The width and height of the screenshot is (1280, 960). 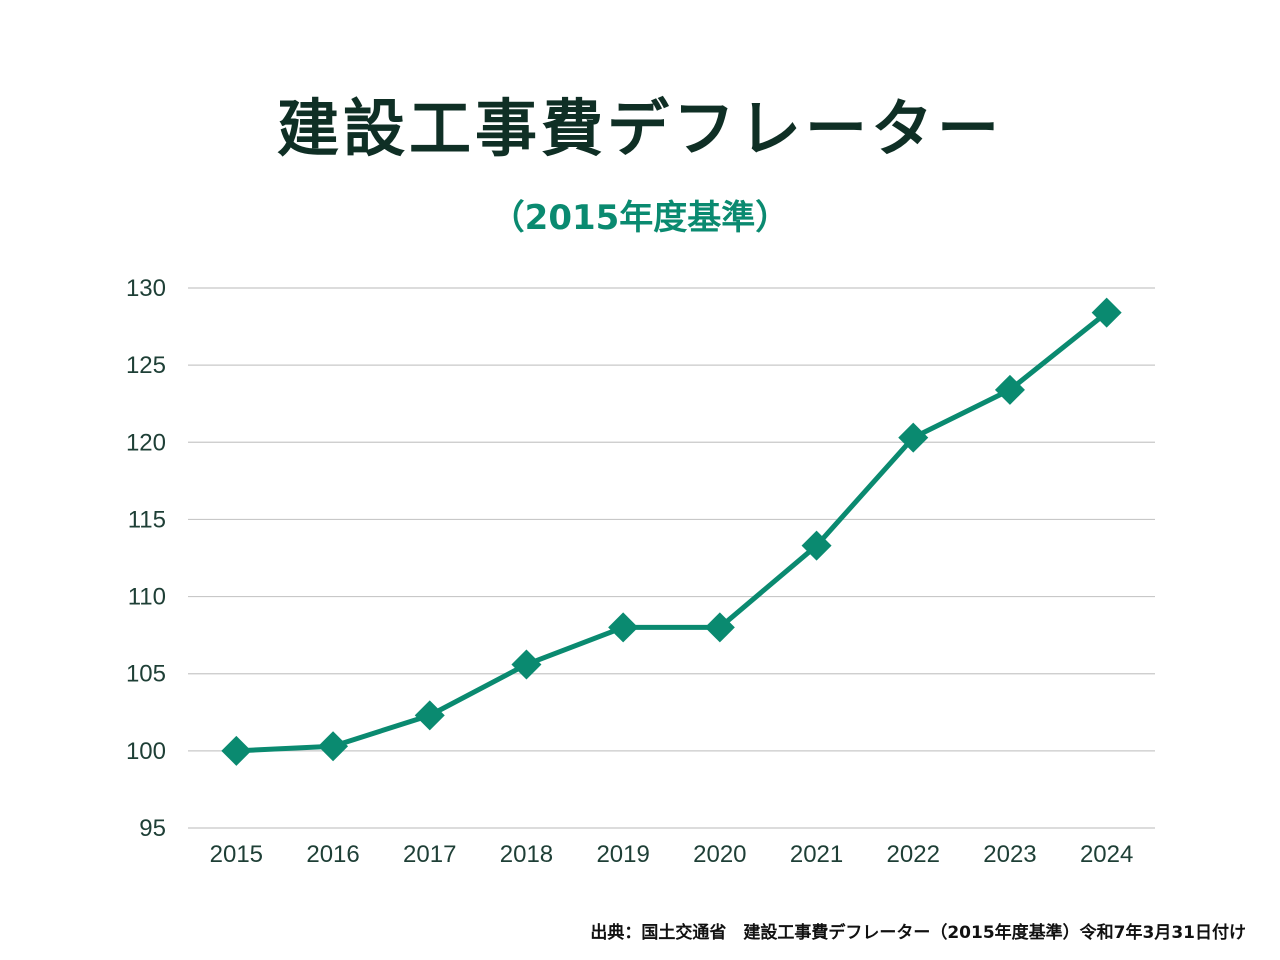 I want to click on x-tick-label: 2022, so click(x=913, y=854).